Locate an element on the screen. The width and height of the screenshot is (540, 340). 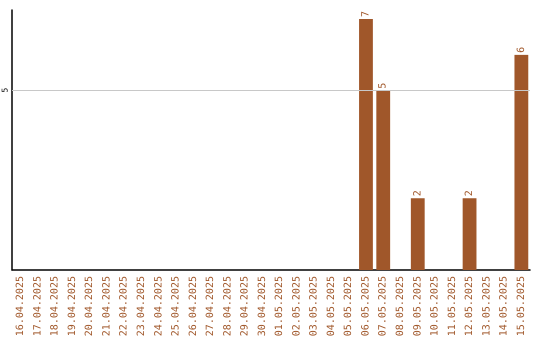
x-tick-label: 16.04.2025 is located at coordinates (20, 306).